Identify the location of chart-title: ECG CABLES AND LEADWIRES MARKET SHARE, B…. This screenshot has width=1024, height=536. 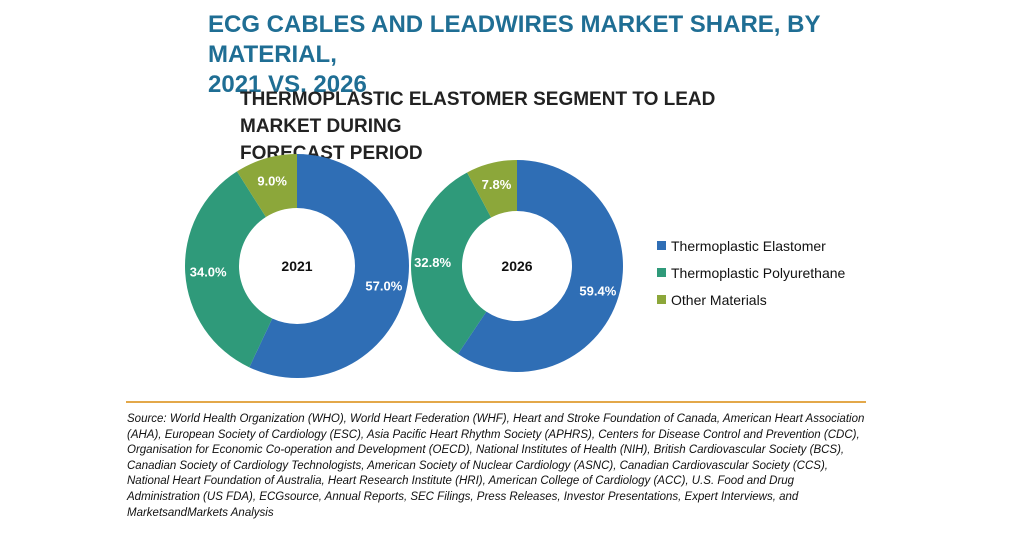
(548, 55).